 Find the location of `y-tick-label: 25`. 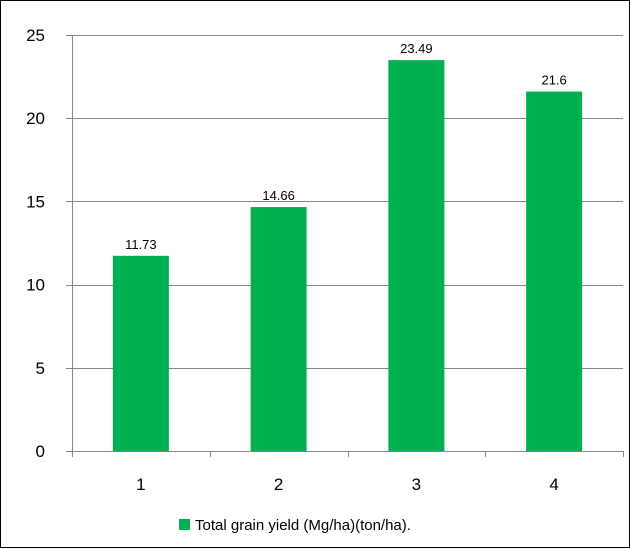

y-tick-label: 25 is located at coordinates (35, 35).